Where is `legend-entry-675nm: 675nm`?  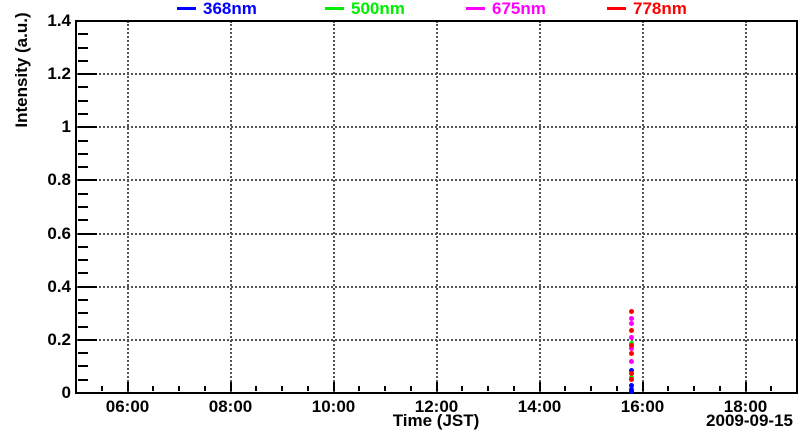 legend-entry-675nm: 675nm is located at coordinates (506, 8).